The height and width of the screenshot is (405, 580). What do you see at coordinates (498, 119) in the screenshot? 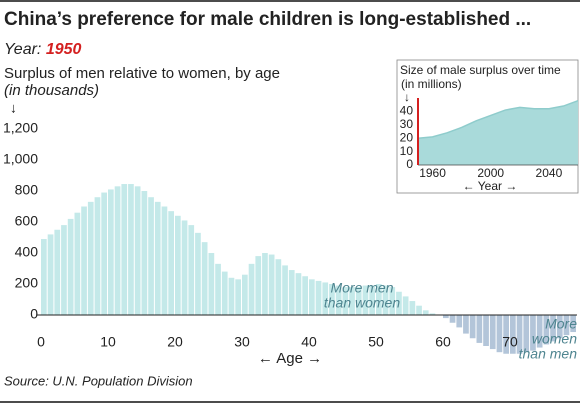
I see `line` at bounding box center [498, 119].